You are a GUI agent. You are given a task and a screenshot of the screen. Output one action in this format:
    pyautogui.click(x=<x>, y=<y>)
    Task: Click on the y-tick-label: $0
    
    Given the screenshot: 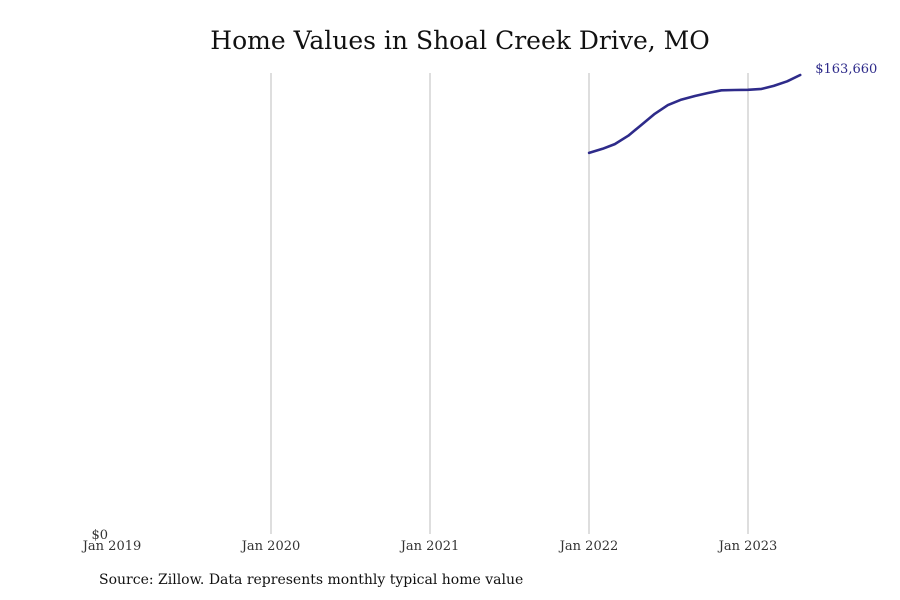 What is the action you would take?
    pyautogui.click(x=99, y=535)
    